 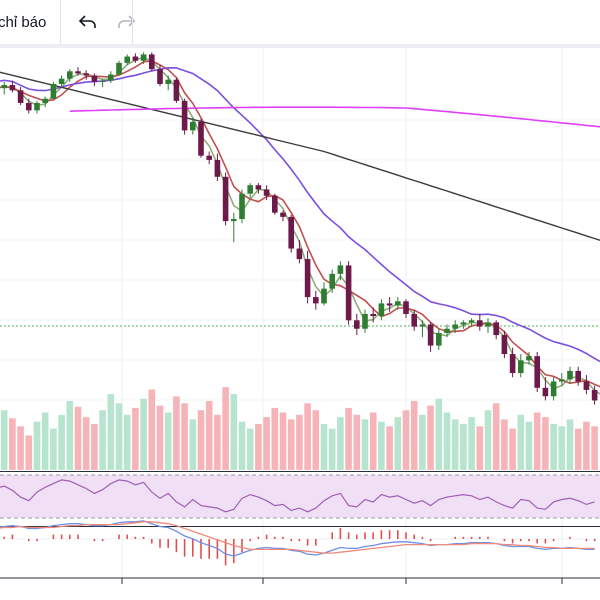 I want to click on time-axis, so click(x=300, y=588).